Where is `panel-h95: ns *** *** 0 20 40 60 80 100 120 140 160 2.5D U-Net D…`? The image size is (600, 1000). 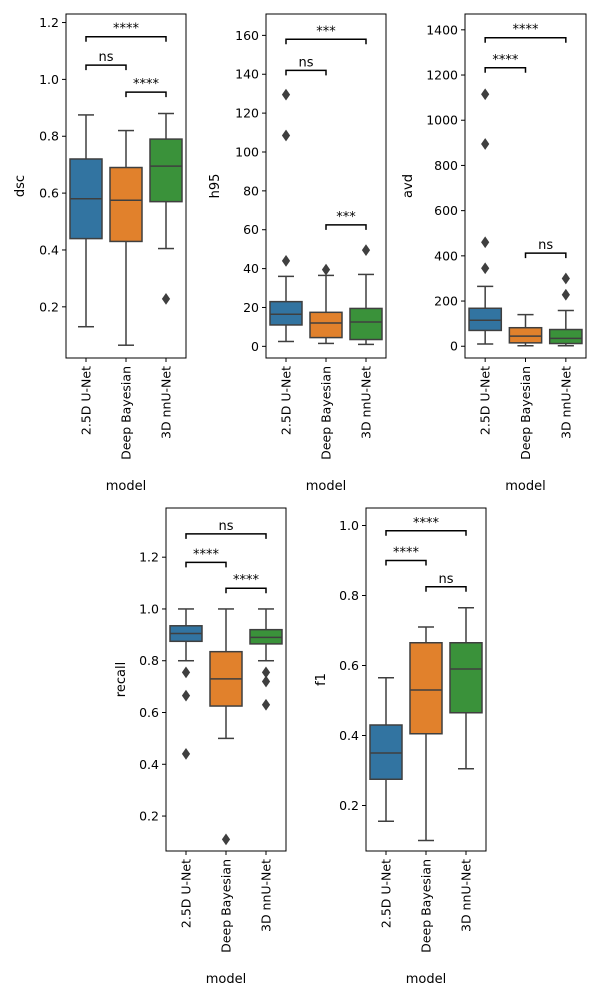 panel-h95: ns *** *** 0 20 40 60 80 100 120 140 160 2.5D U-Net D… is located at coordinates (297, 253).